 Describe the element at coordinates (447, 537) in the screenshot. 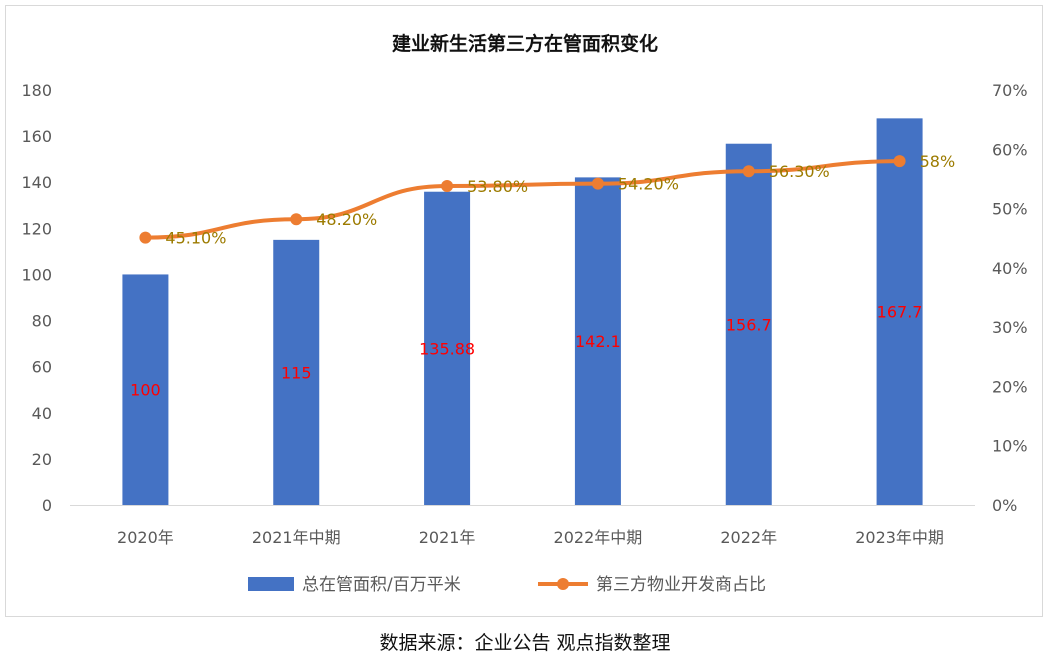

I see `x-tick-label: 2021年` at that location.